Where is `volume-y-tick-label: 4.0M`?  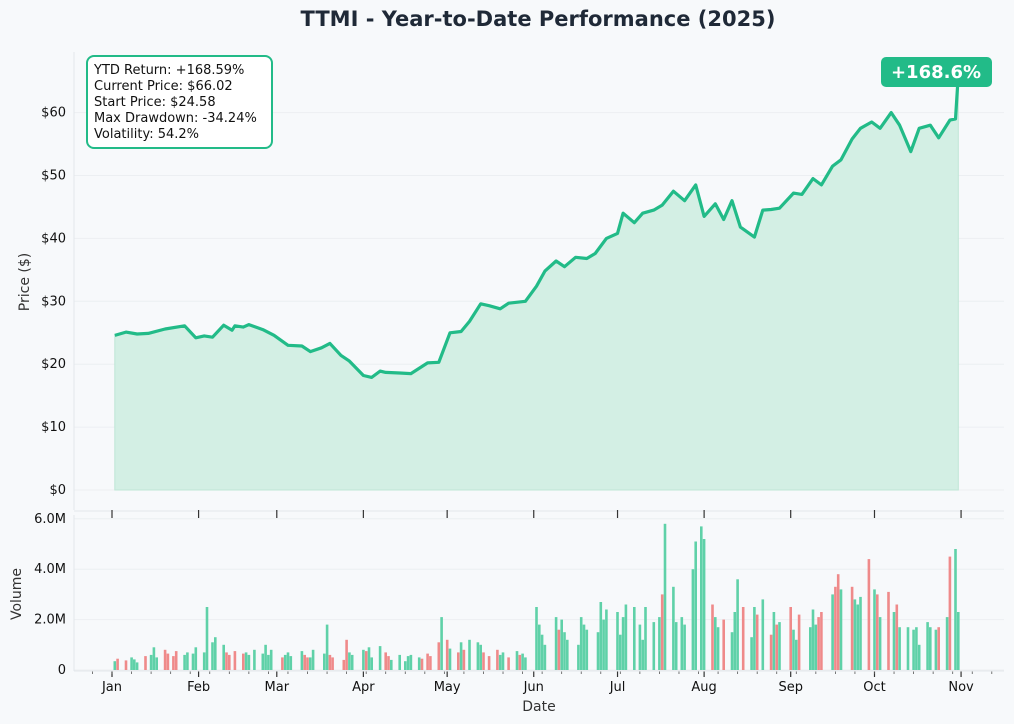
volume-y-tick-label: 4.0M is located at coordinates (50, 569).